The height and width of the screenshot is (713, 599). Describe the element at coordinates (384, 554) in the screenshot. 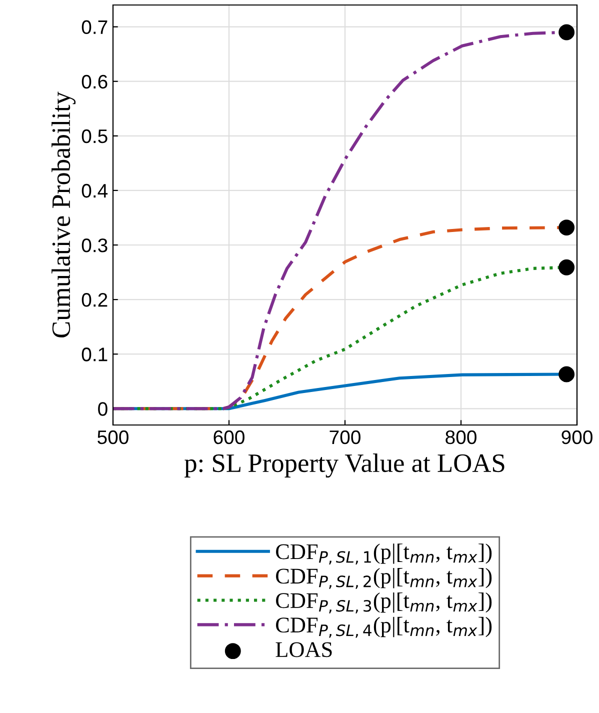

I see `legend-label: CDF$_{P,SL,1}$(p|[t$_{mn}$, t$_{mx}$])` at that location.